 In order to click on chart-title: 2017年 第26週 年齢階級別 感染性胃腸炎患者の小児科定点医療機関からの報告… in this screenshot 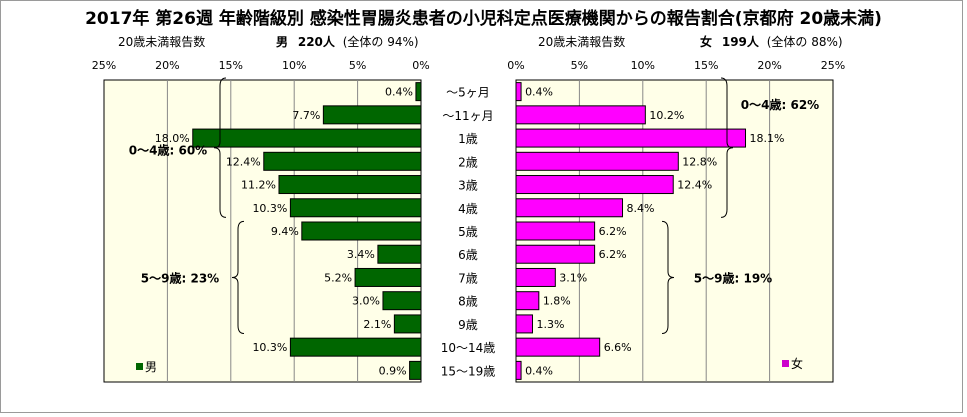, I will do `click(483, 19)`.